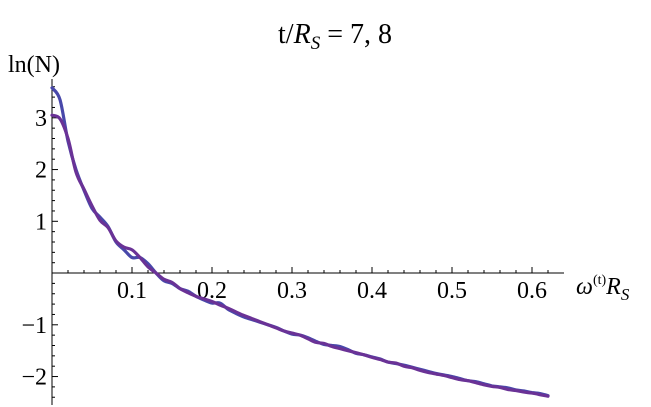 This screenshot has width=651, height=407. I want to click on title-sub: S, so click(316, 43).